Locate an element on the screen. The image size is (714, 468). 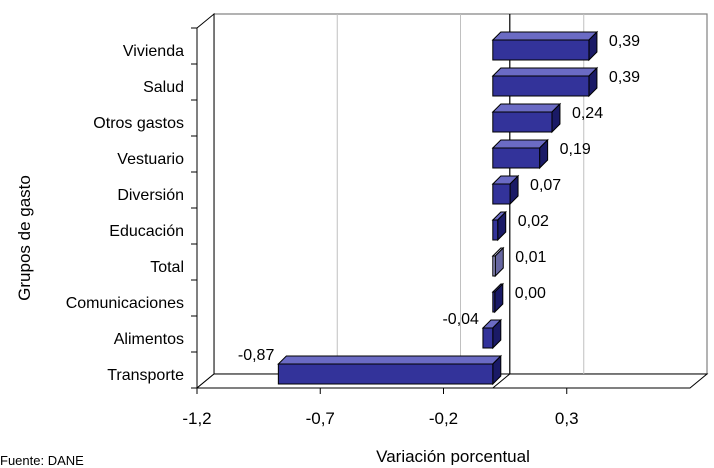
category-label: Salud is located at coordinates (163, 87).